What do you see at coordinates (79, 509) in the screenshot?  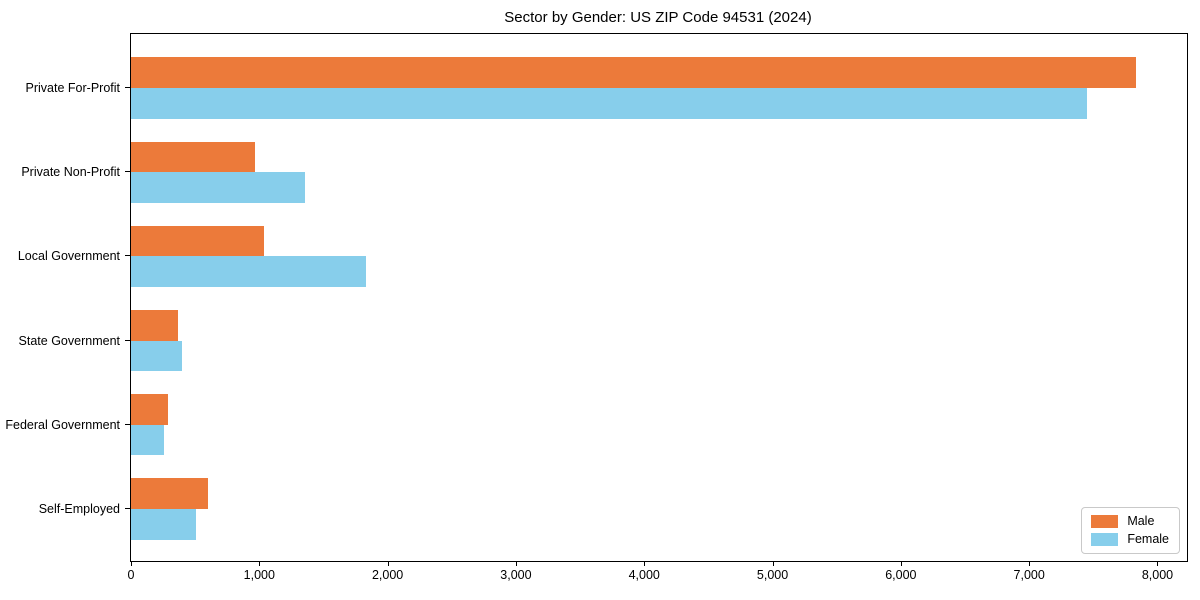 I see `y-axis-label-5: Self-Employed` at bounding box center [79, 509].